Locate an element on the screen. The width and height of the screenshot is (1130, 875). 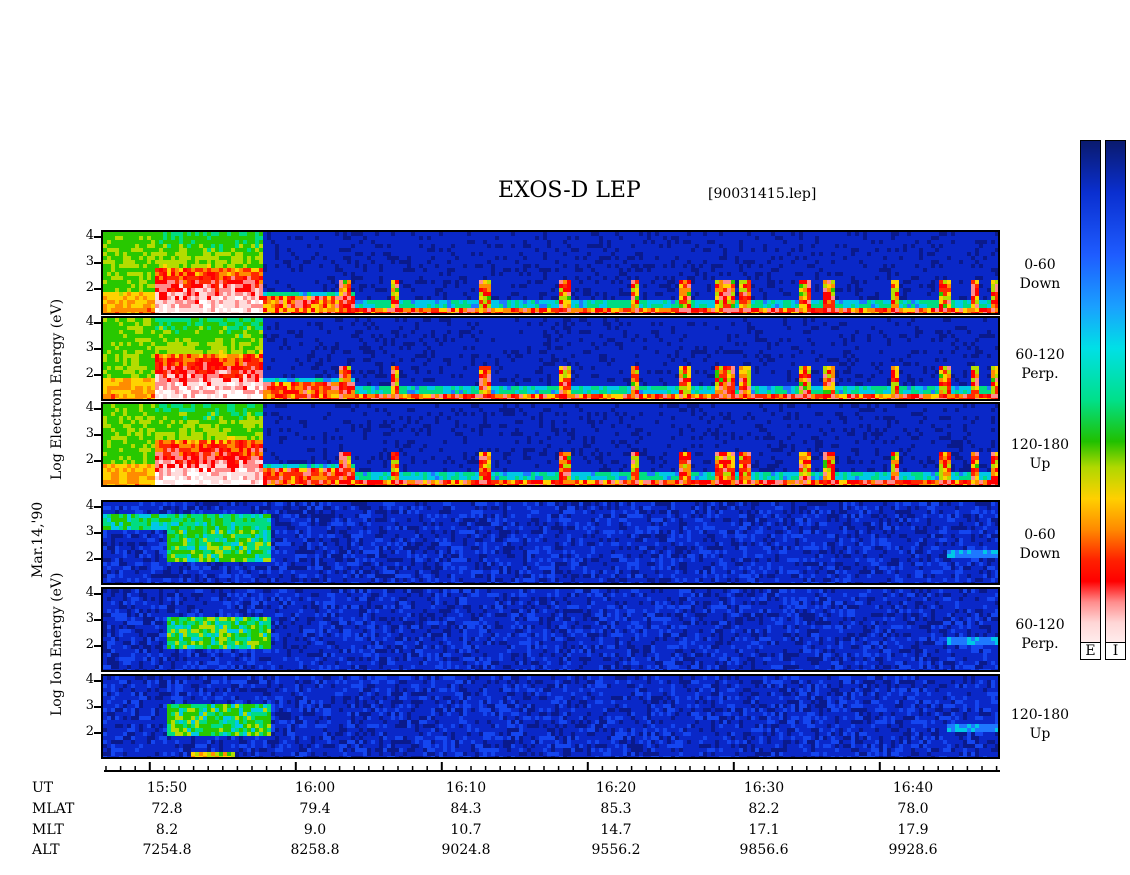
electron-panel-perp is located at coordinates (550, 358).